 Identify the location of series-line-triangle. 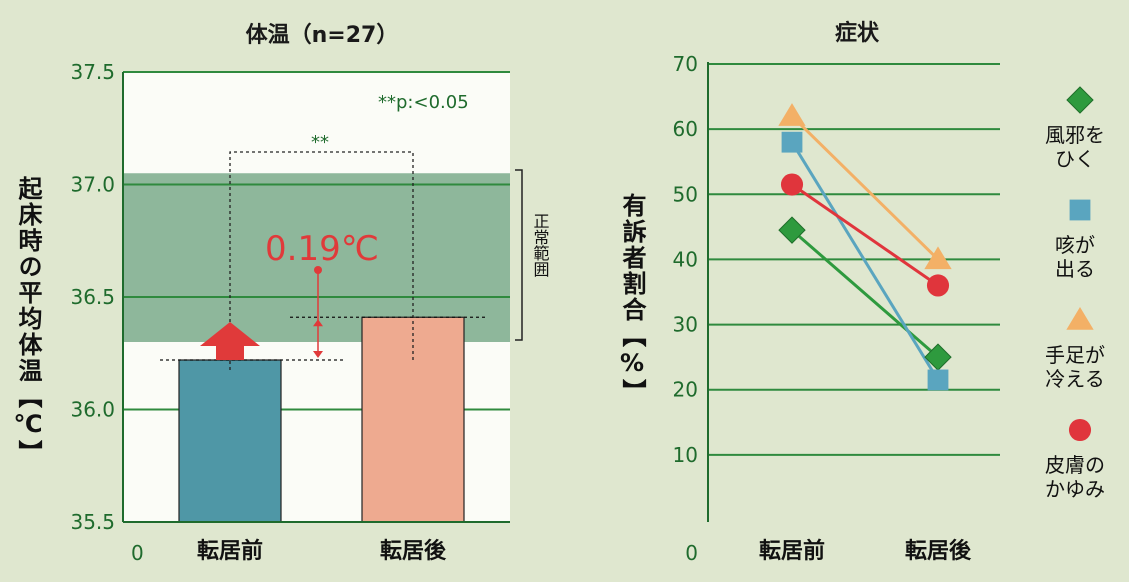
(865, 188).